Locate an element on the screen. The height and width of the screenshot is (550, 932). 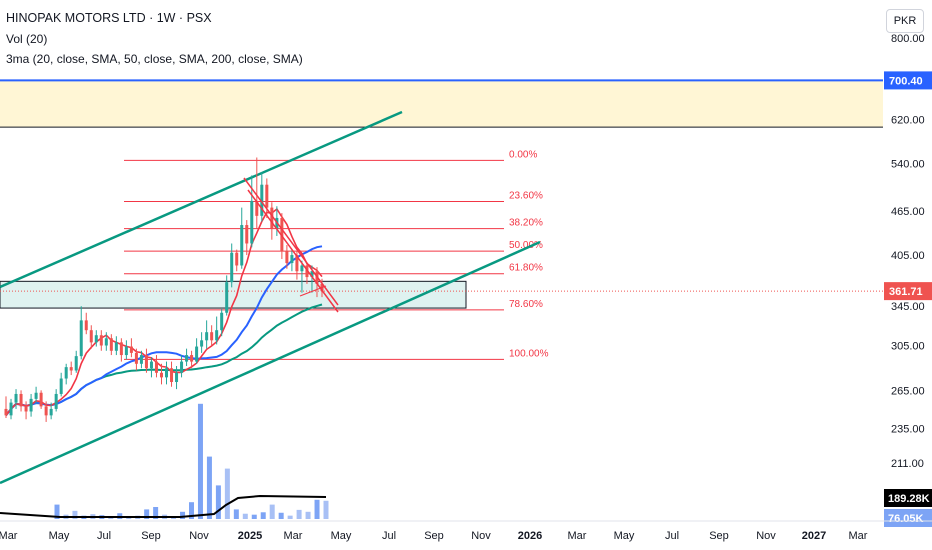
price-axis-tick: 465.00 is located at coordinates (908, 212).